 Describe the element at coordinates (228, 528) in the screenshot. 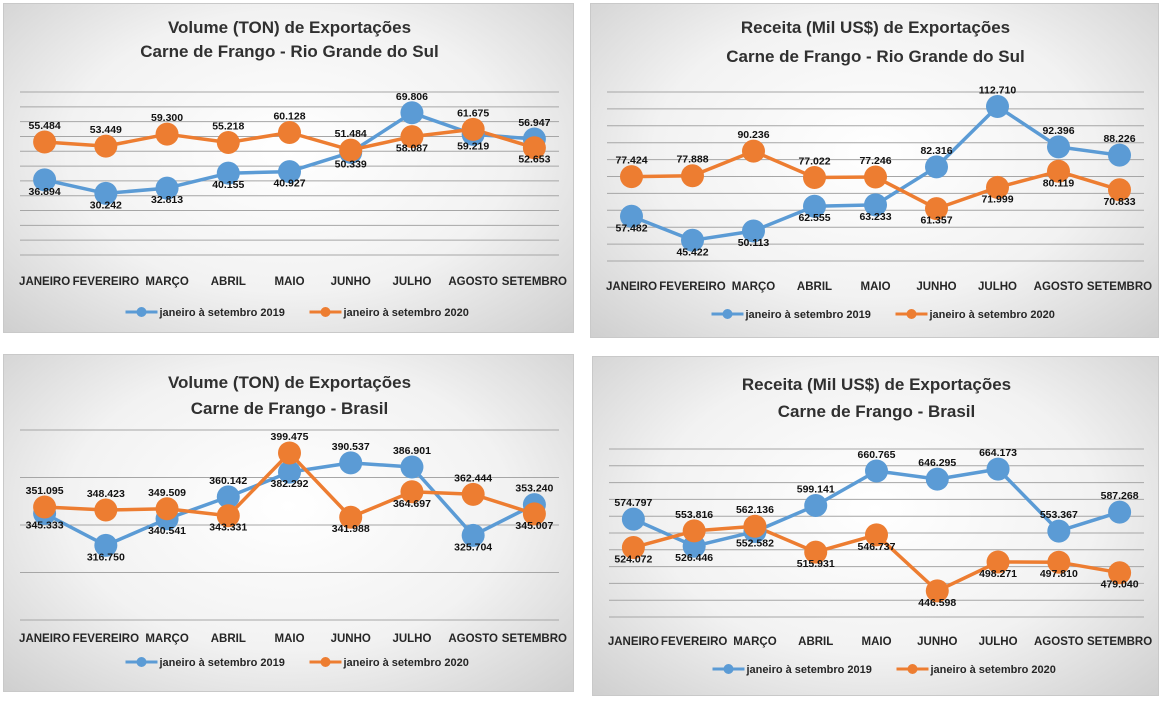

I see `data-label-2020: 343.331` at that location.